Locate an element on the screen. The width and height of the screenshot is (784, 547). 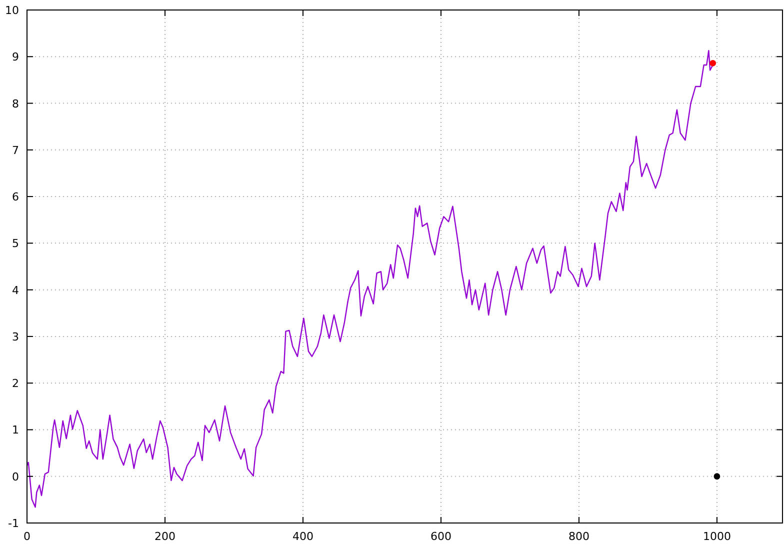
y-tick-label: 6 is located at coordinates (15, 197).